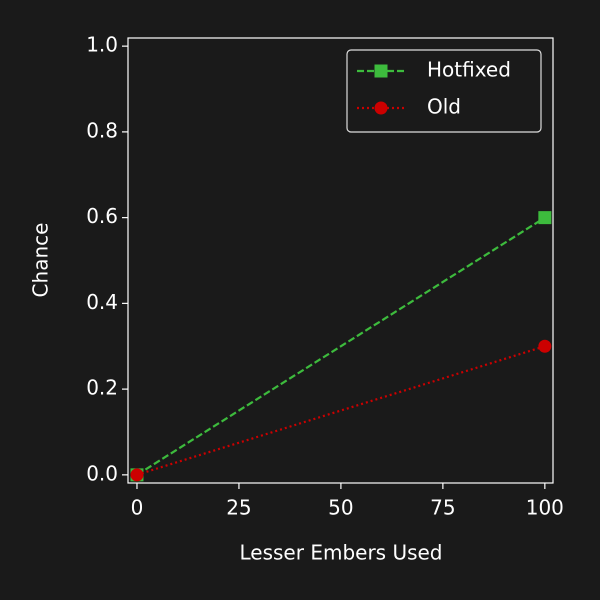 This screenshot has height=600, width=600. What do you see at coordinates (102, 216) in the screenshot?
I see `y-tick-label: 0.6` at bounding box center [102, 216].